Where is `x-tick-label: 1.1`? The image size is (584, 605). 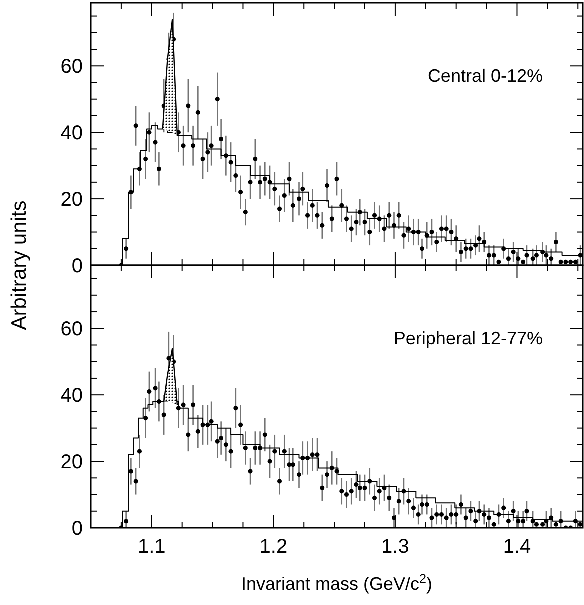
x-tick-label: 1.1 is located at coordinates (152, 547).